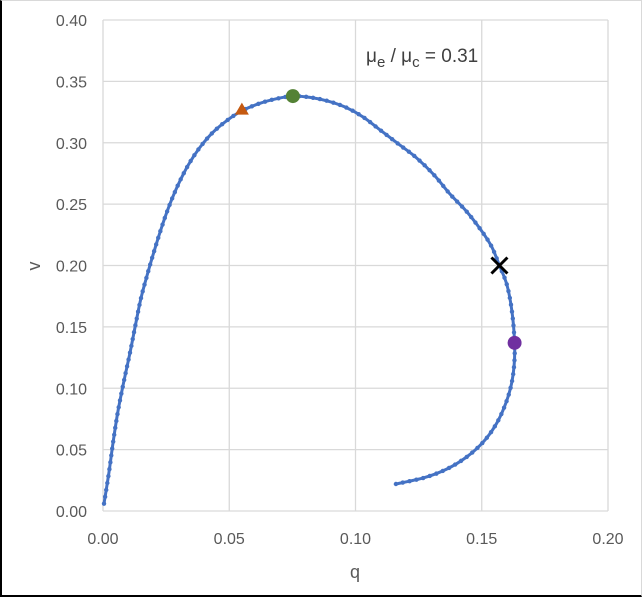 This screenshot has width=644, height=599. Describe the element at coordinates (71, 144) in the screenshot. I see `y-tick-label: 0.30` at that location.